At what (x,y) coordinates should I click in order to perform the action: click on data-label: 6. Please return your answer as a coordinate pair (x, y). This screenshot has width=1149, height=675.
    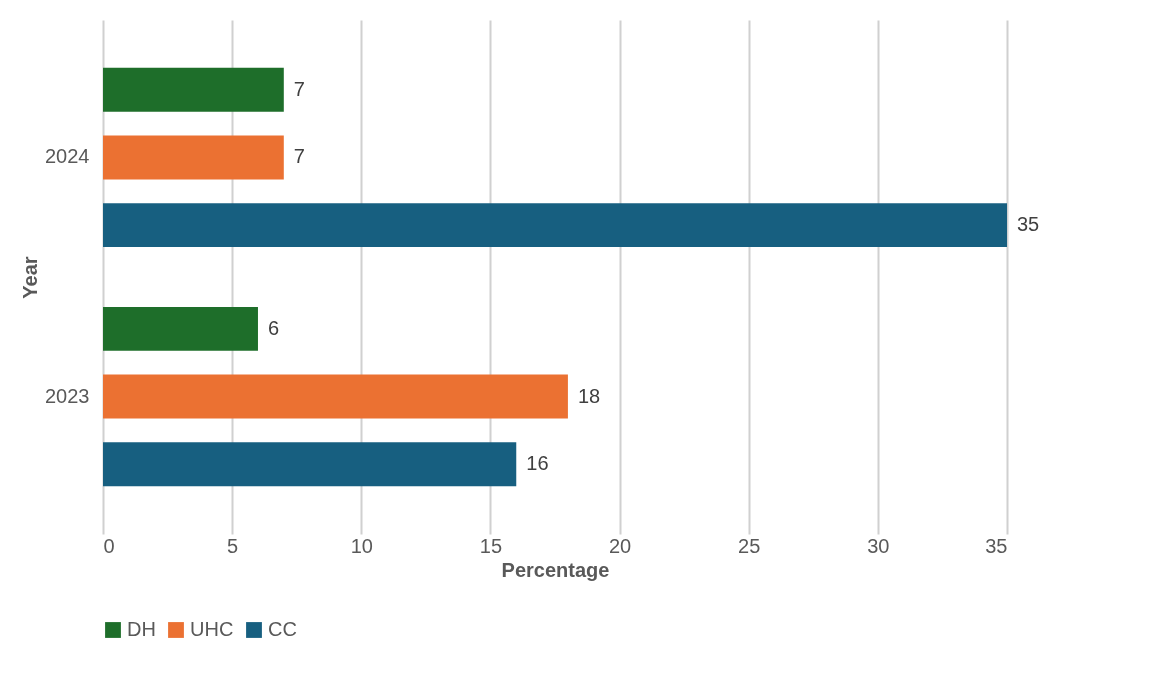
    Looking at the image, I should click on (273, 327).